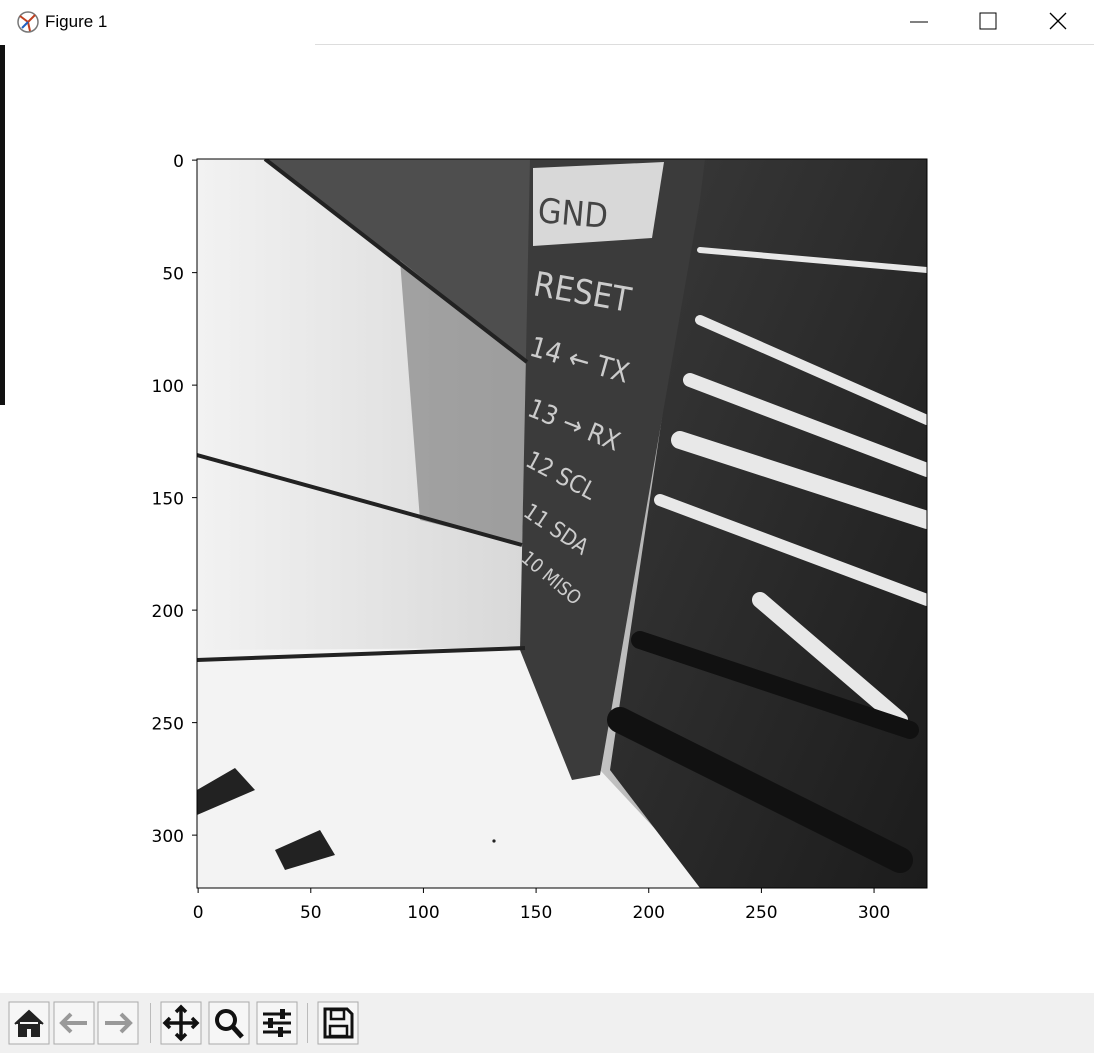 The height and width of the screenshot is (1053, 1094). What do you see at coordinates (168, 612) in the screenshot?
I see `y-tick-label: 200` at bounding box center [168, 612].